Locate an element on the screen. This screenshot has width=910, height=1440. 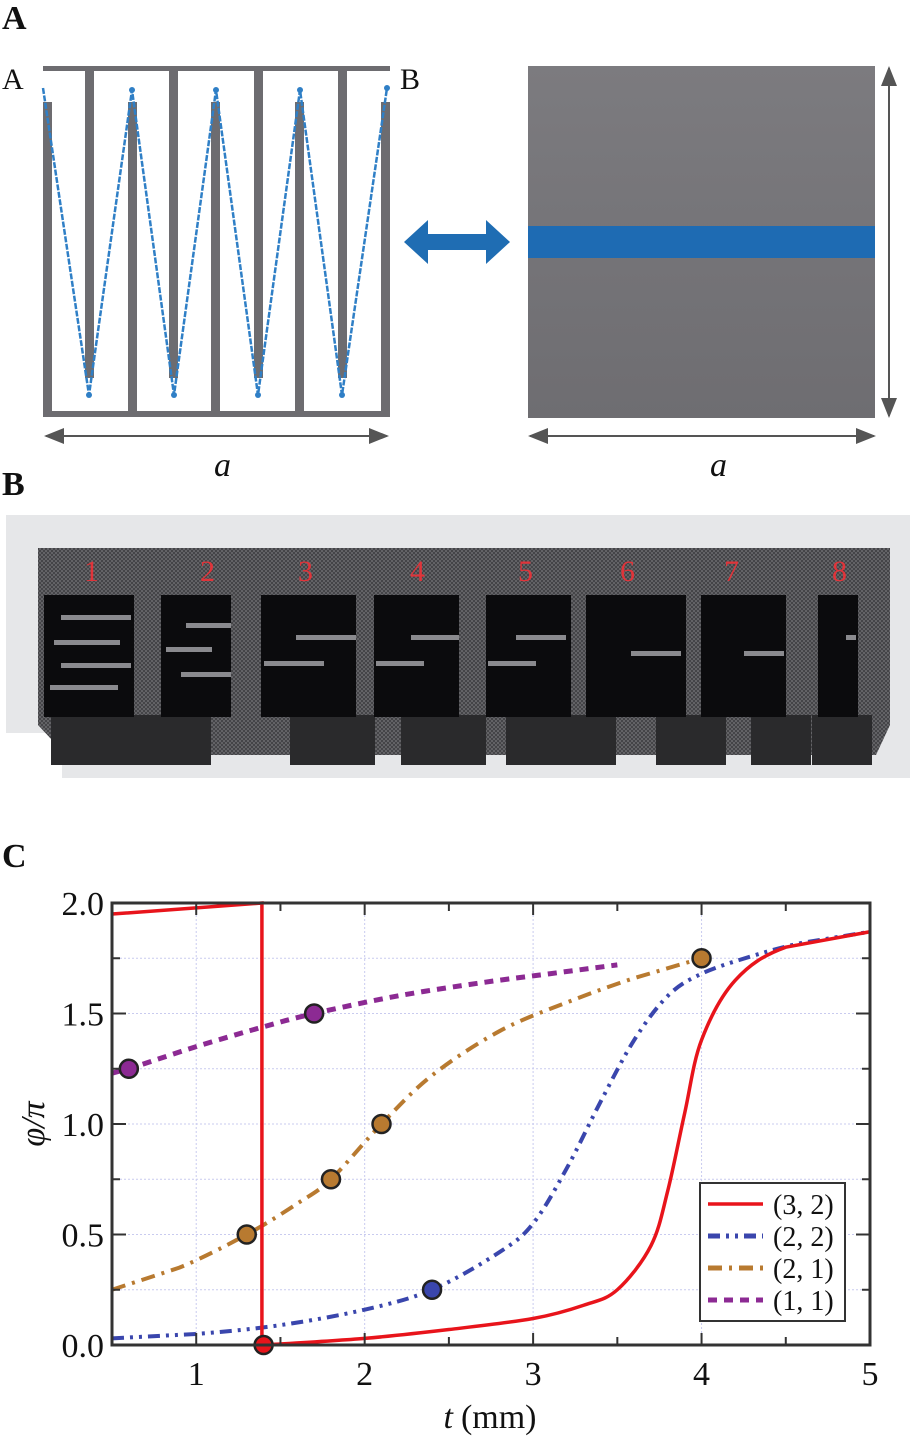
x-axis-unit: (mm) is located at coordinates (499, 1417).